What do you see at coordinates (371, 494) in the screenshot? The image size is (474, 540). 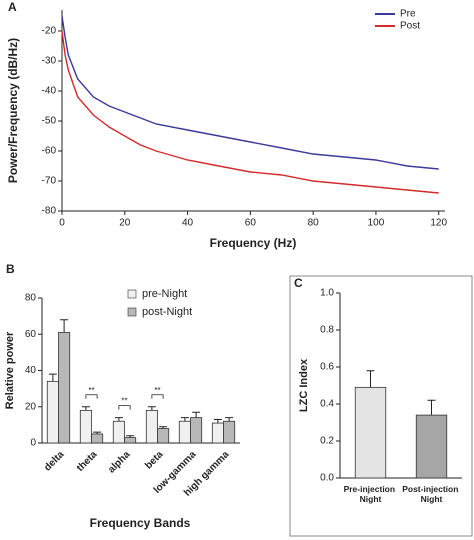 I see `x-tick-label: Pre-injection Night` at bounding box center [371, 494].